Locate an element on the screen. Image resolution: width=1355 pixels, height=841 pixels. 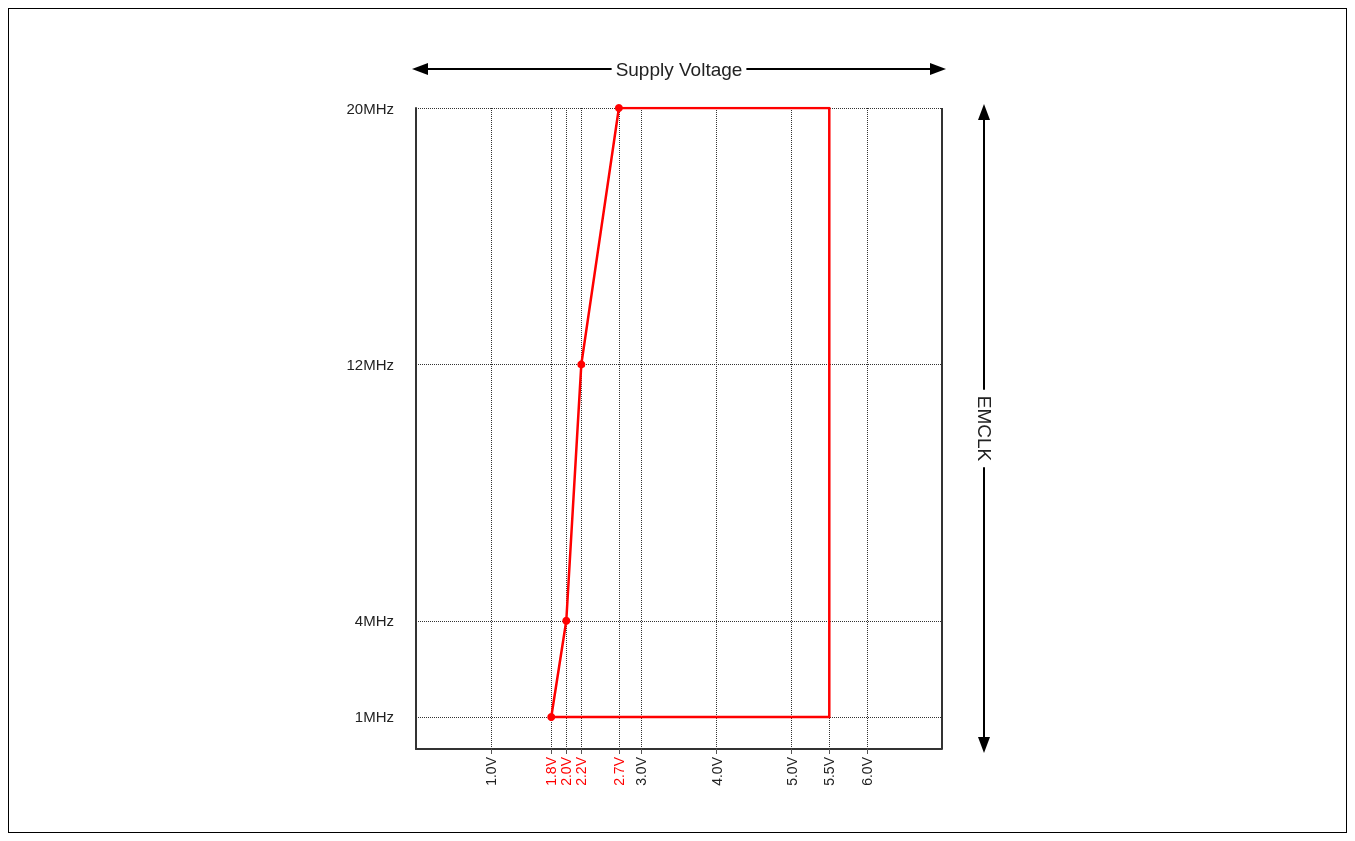
x-tick-label: 2.7V is located at coordinates (618, 771).